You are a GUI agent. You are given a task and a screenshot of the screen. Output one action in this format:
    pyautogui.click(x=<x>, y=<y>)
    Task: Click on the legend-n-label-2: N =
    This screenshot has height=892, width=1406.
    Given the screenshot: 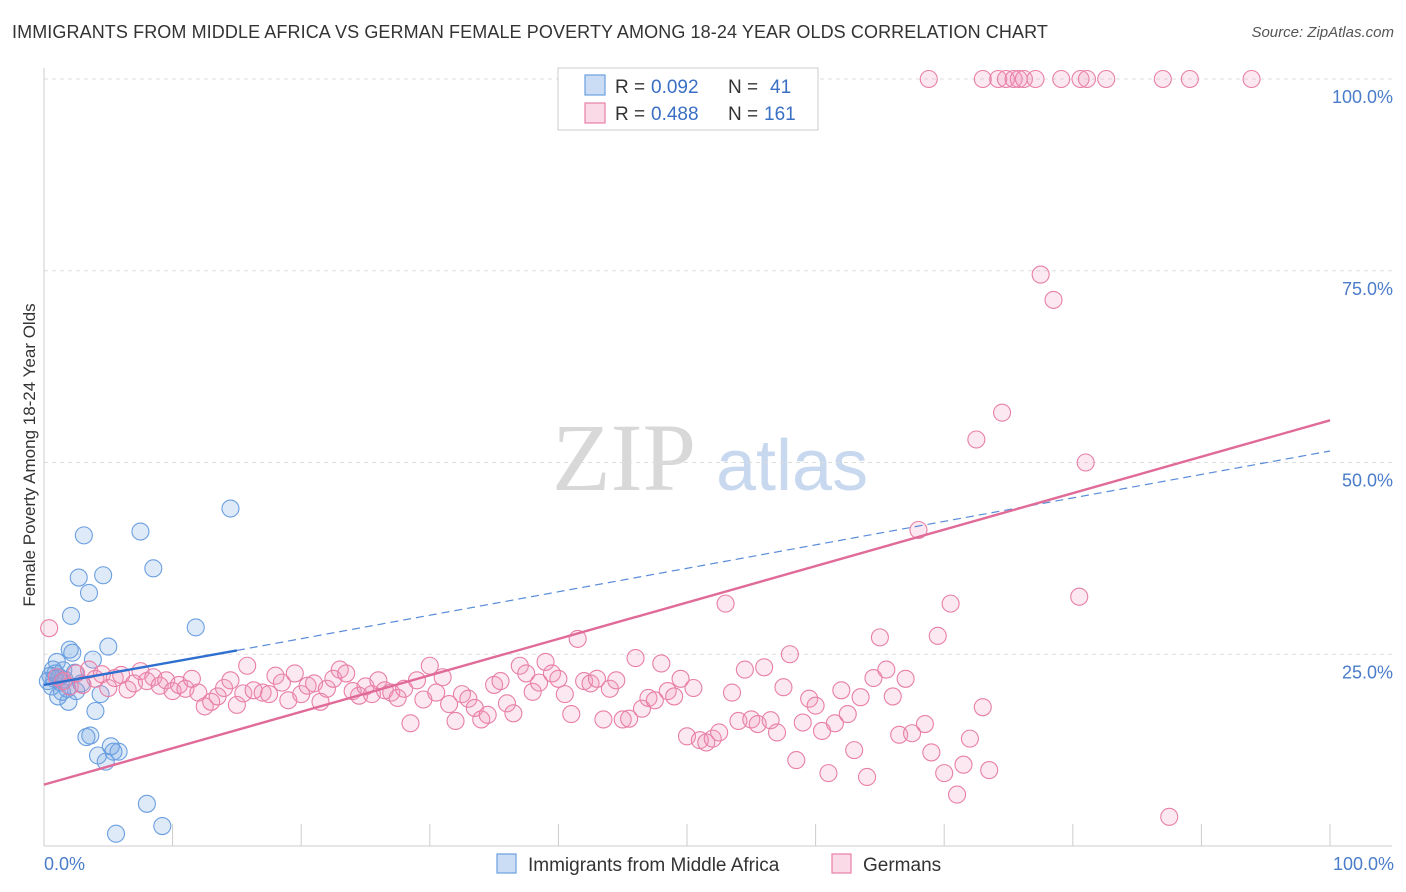 What is the action you would take?
    pyautogui.click(x=743, y=114)
    